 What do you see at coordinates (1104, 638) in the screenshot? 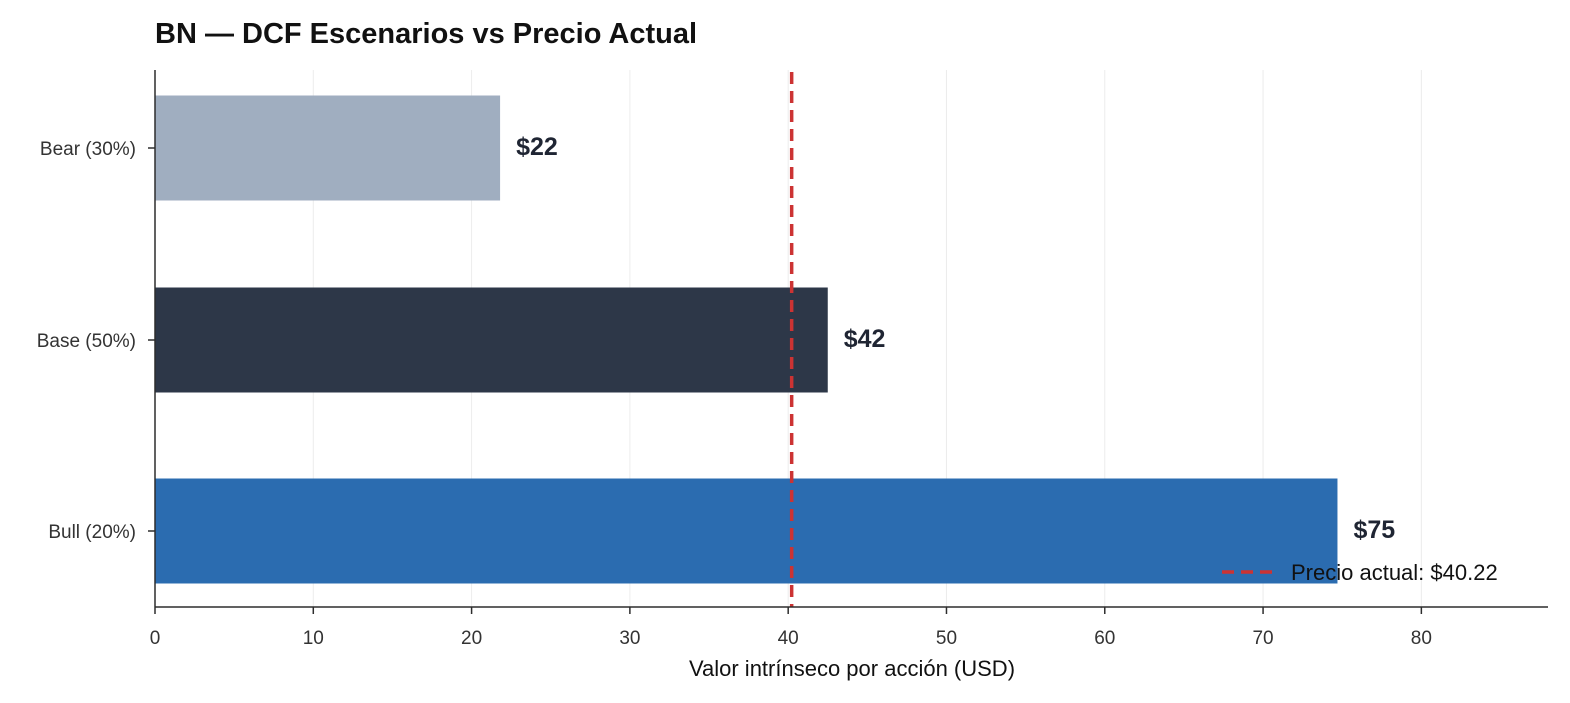
I see `x-tick-label-60: 60` at bounding box center [1104, 638].